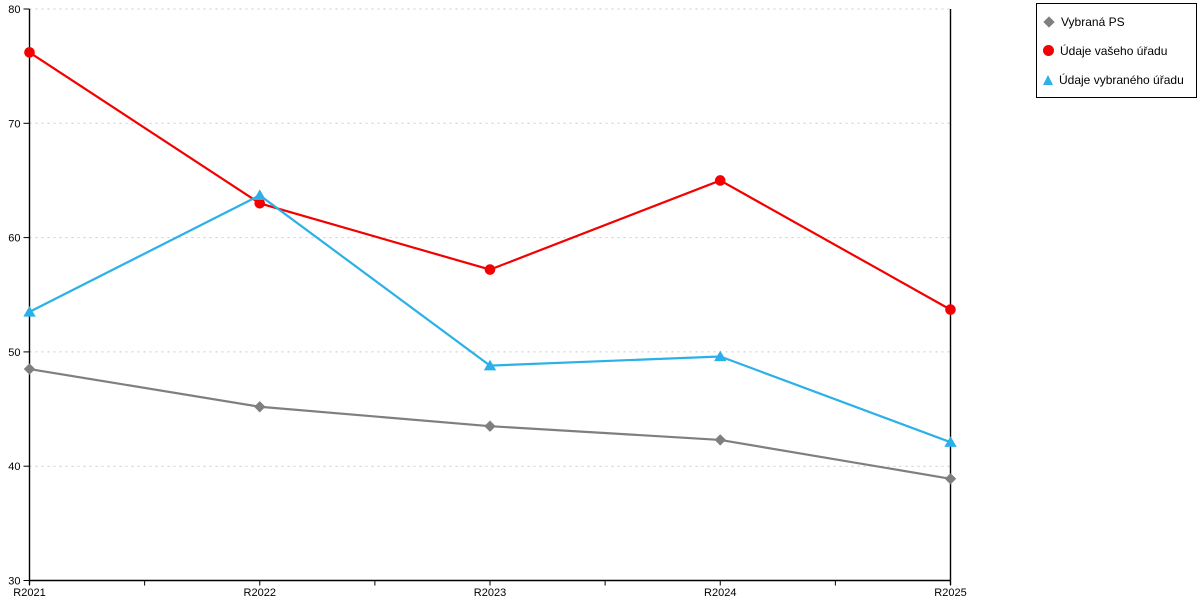  I want to click on x-tick-label-1: R2022, so click(260, 593).